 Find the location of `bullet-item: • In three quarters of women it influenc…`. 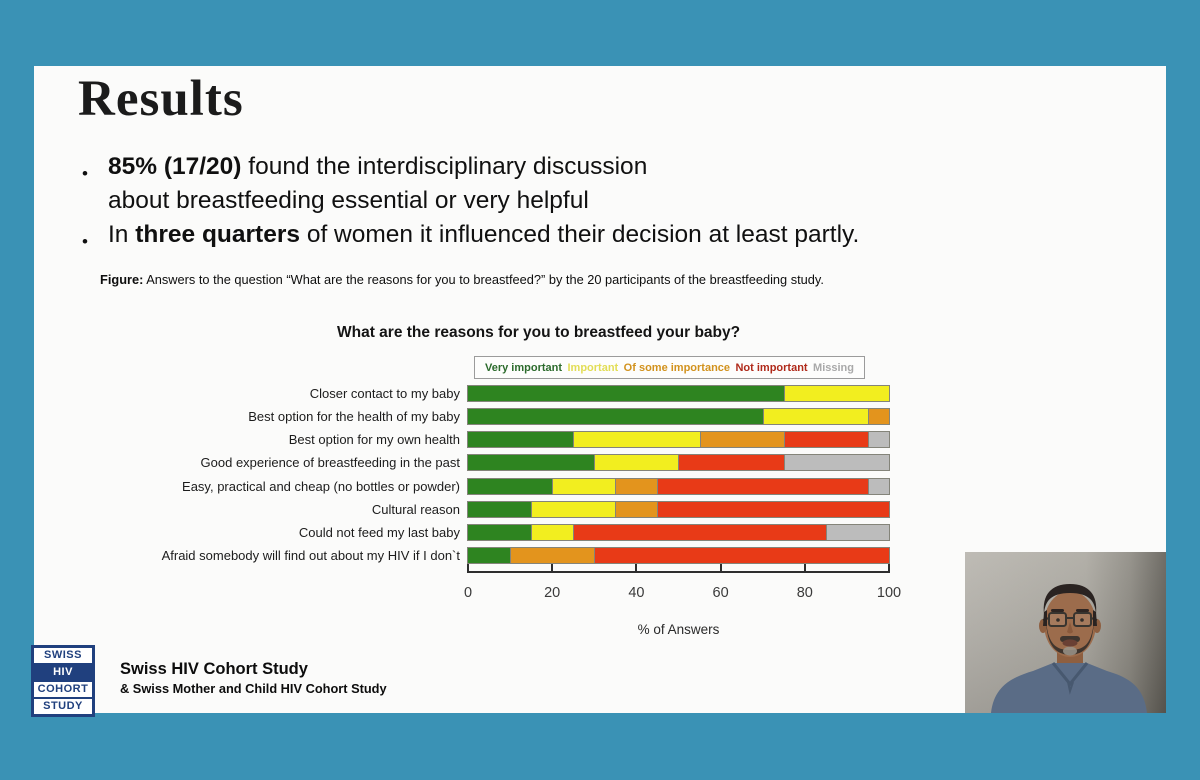

bullet-item: • In three quarters of women it influenc… is located at coordinates (592, 238).